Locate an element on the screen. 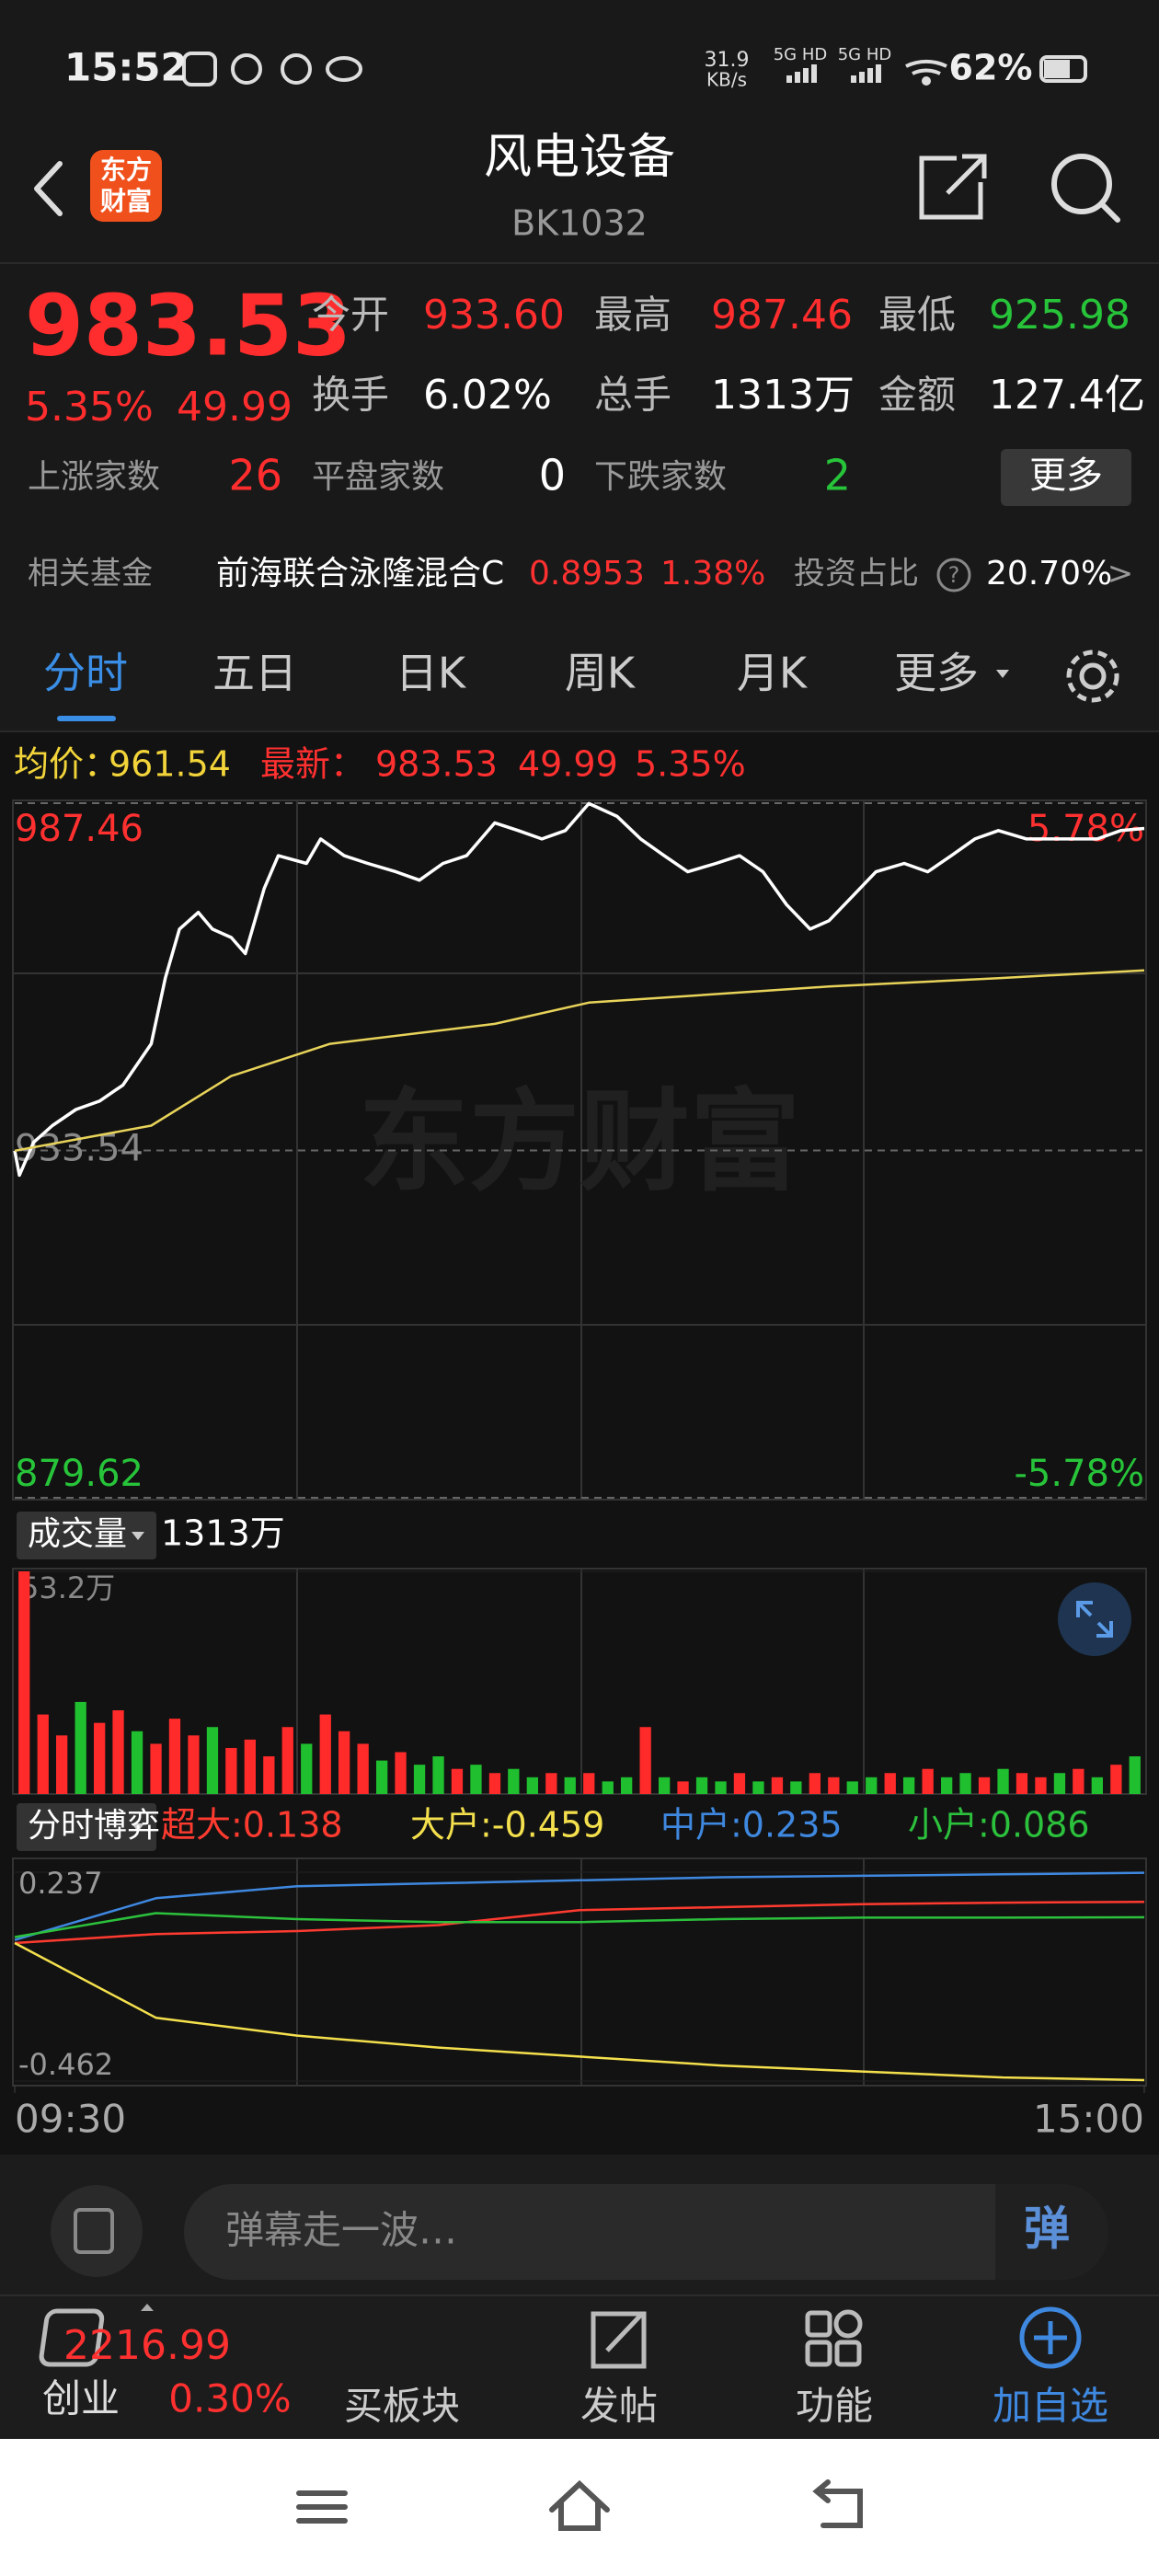  breadth-label: 下跌家数 is located at coordinates (660, 477).